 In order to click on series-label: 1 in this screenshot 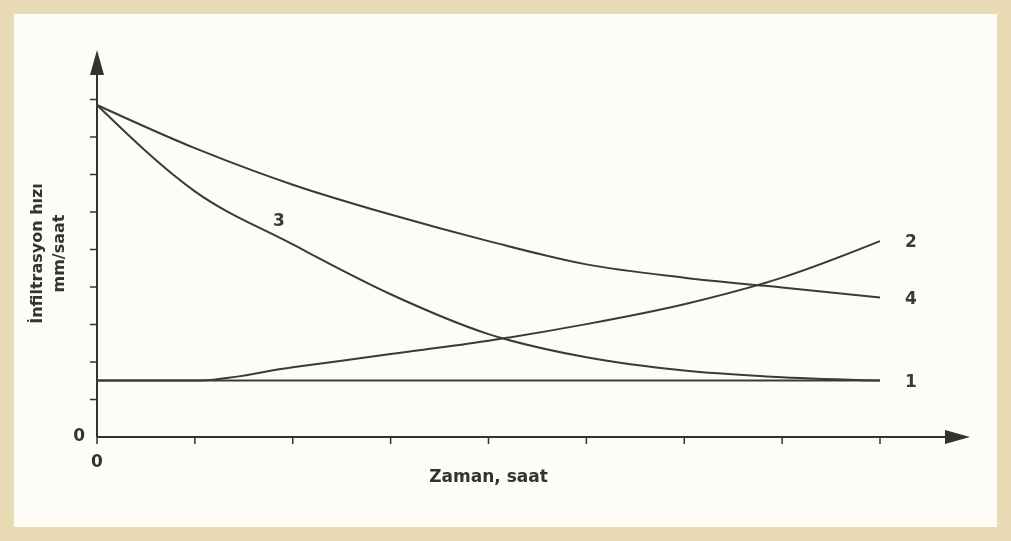, I will do `click(911, 380)`.